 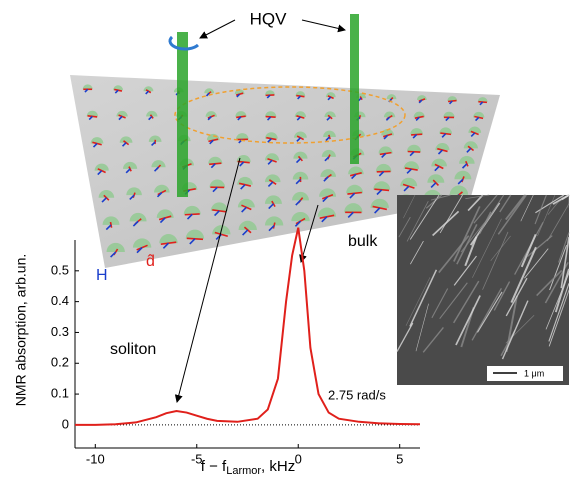 I want to click on x-label-main: f − f, so click(x=214, y=466).